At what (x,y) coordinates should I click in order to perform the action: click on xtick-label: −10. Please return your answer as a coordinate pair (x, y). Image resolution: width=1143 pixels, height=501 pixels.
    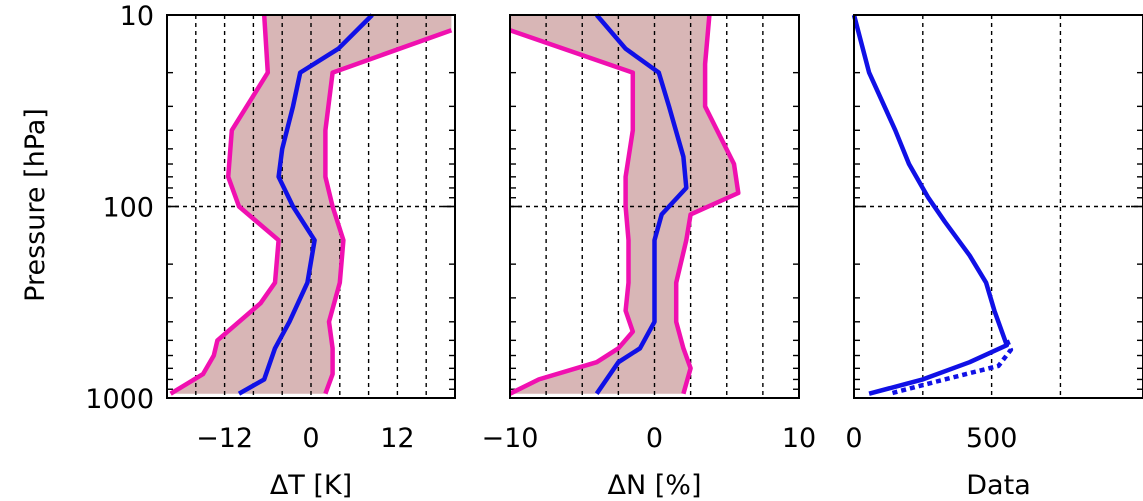
    Looking at the image, I should click on (510, 438).